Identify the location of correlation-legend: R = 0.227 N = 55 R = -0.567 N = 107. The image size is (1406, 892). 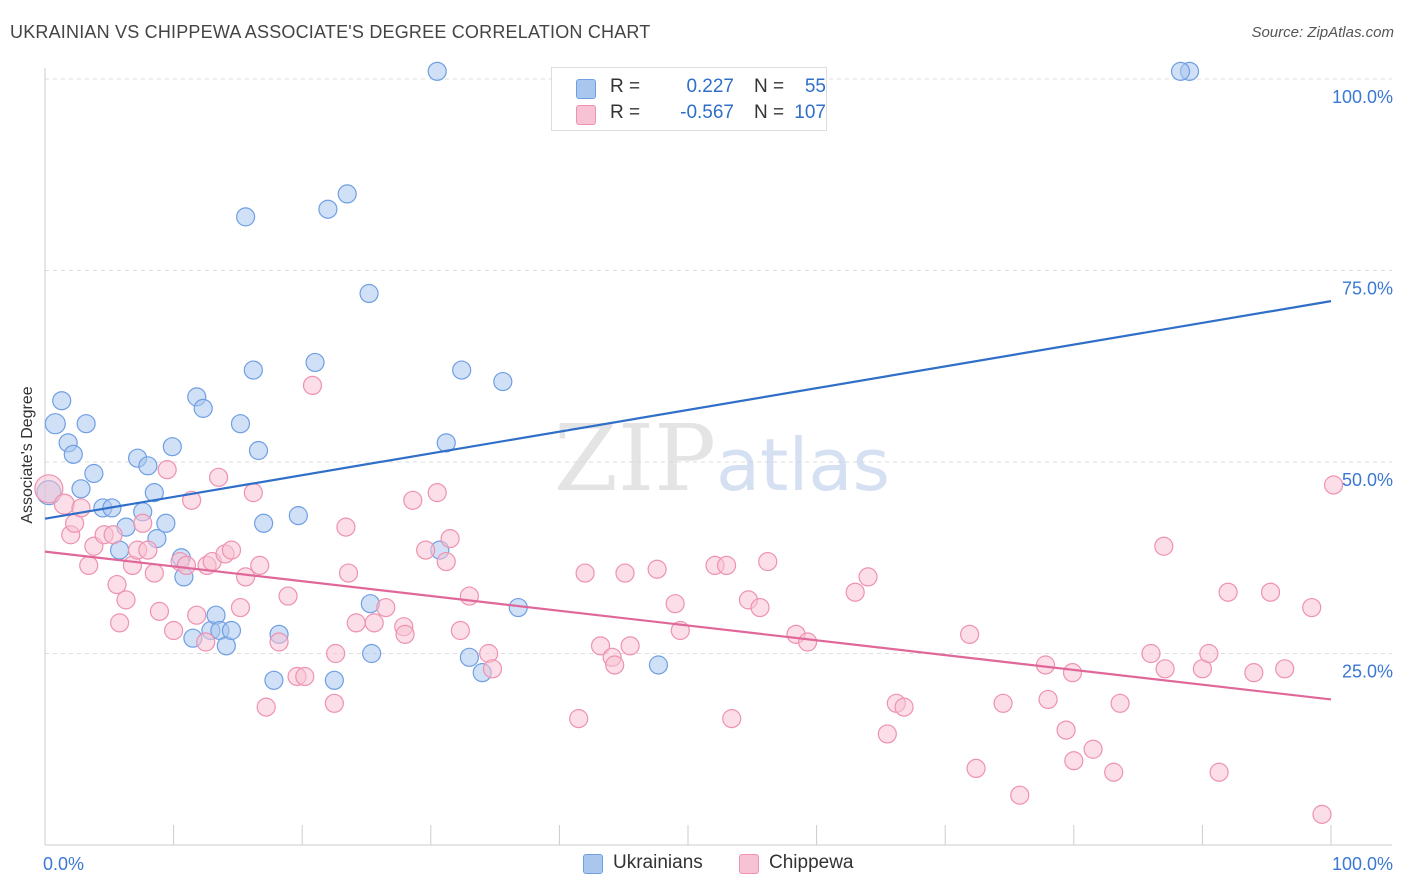
(689, 99).